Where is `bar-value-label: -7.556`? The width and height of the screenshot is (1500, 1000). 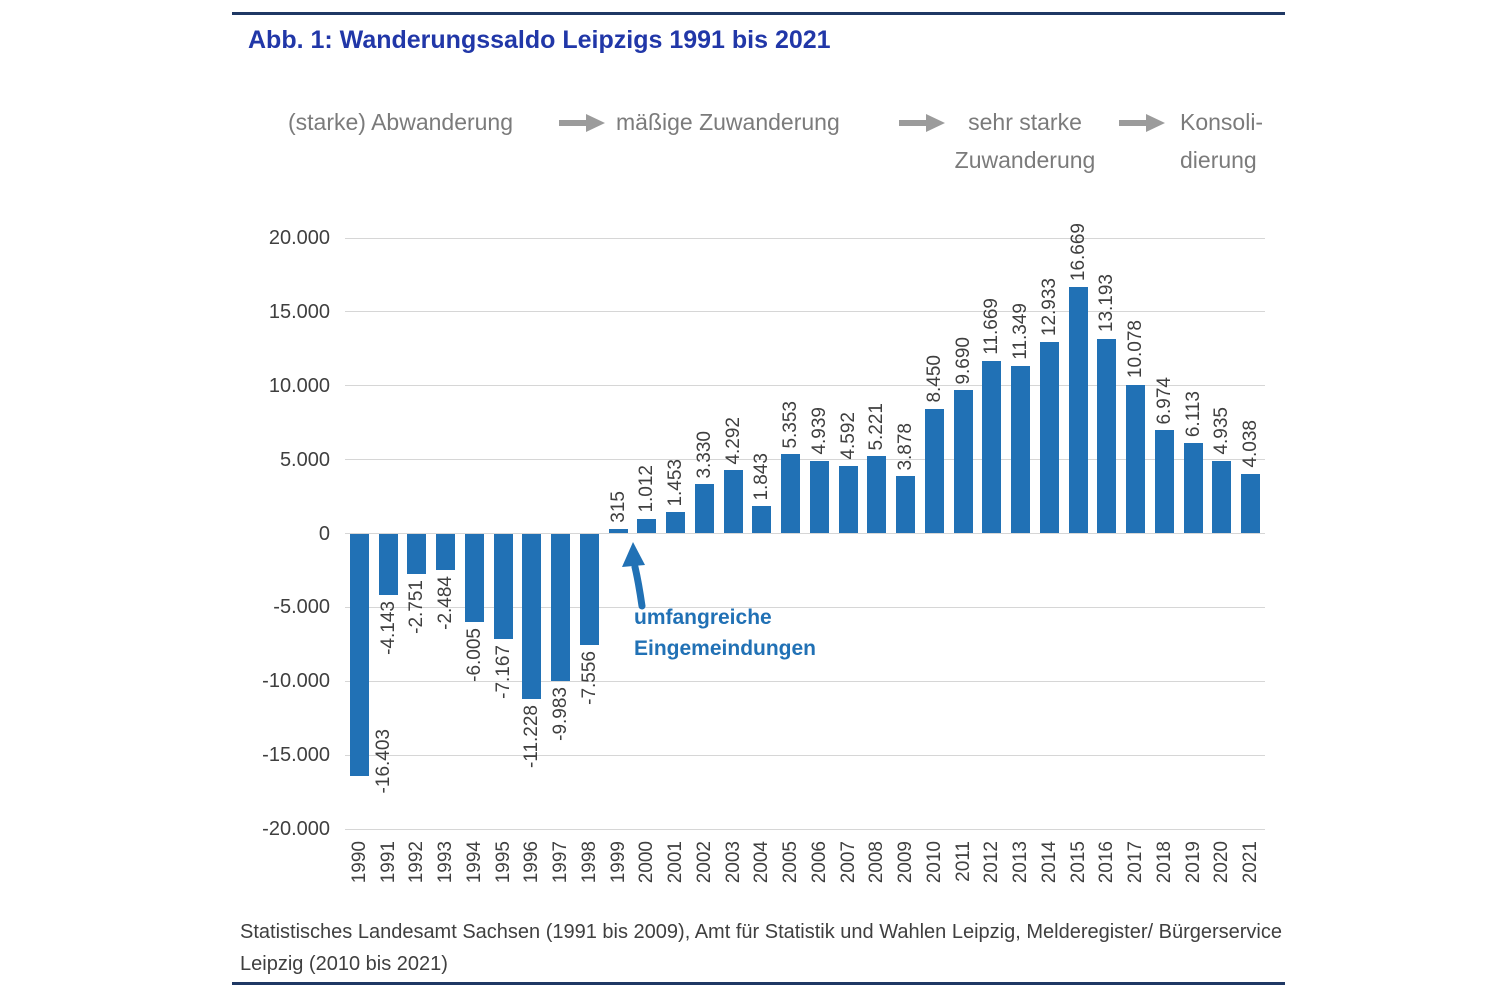
bar-value-label: -7.556 is located at coordinates (589, 678).